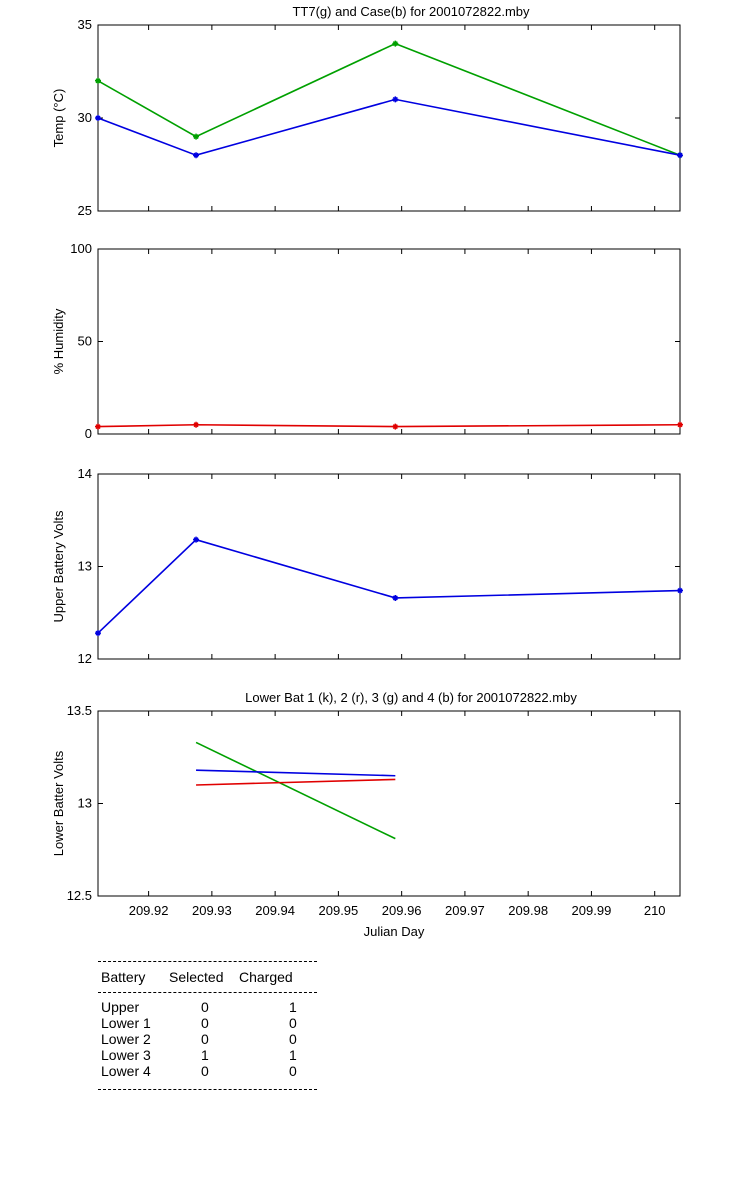 This screenshot has height=1200, width=750. What do you see at coordinates (85, 341) in the screenshot?
I see `y-tick-label: 50` at bounding box center [85, 341].